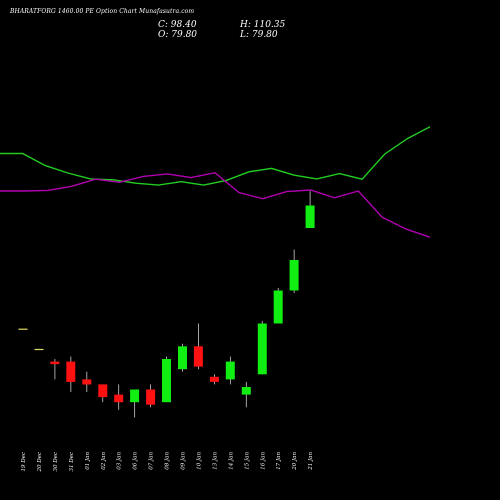 This screenshot has width=500, height=500. What do you see at coordinates (295, 461) in the screenshot?
I see `x-tick-label: 20 Jan` at bounding box center [295, 461].